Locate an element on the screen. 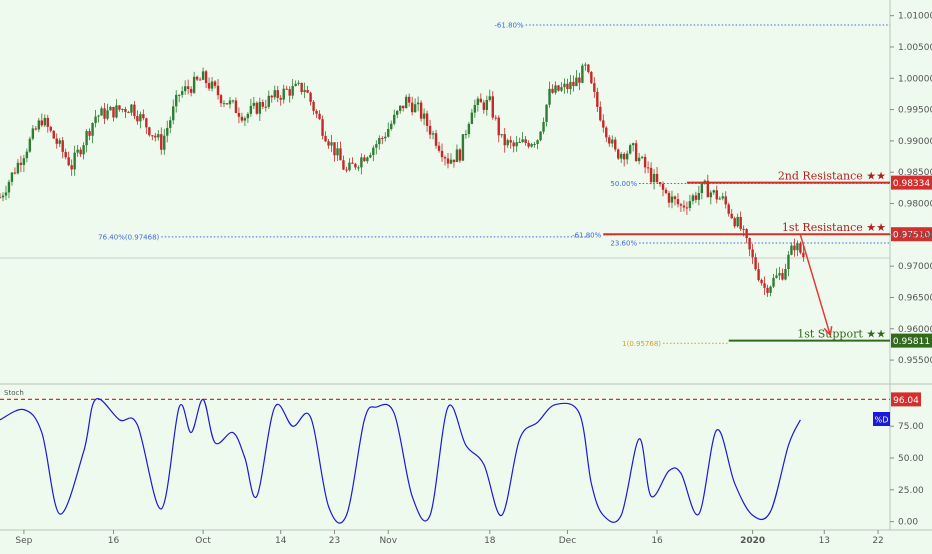 The height and width of the screenshot is (554, 932). price-axis-label: 0.98000 is located at coordinates (915, 205).